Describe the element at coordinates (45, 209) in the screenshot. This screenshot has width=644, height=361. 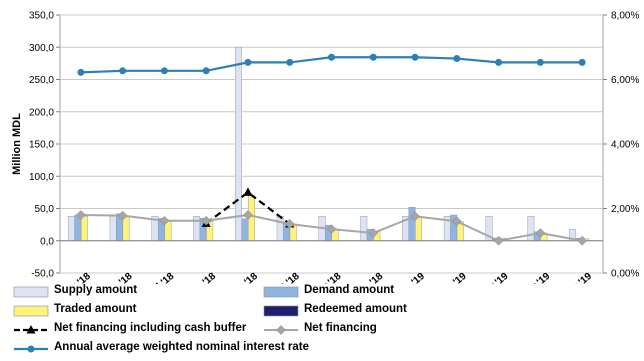
I see `y-tick-label: 50,0` at that location.